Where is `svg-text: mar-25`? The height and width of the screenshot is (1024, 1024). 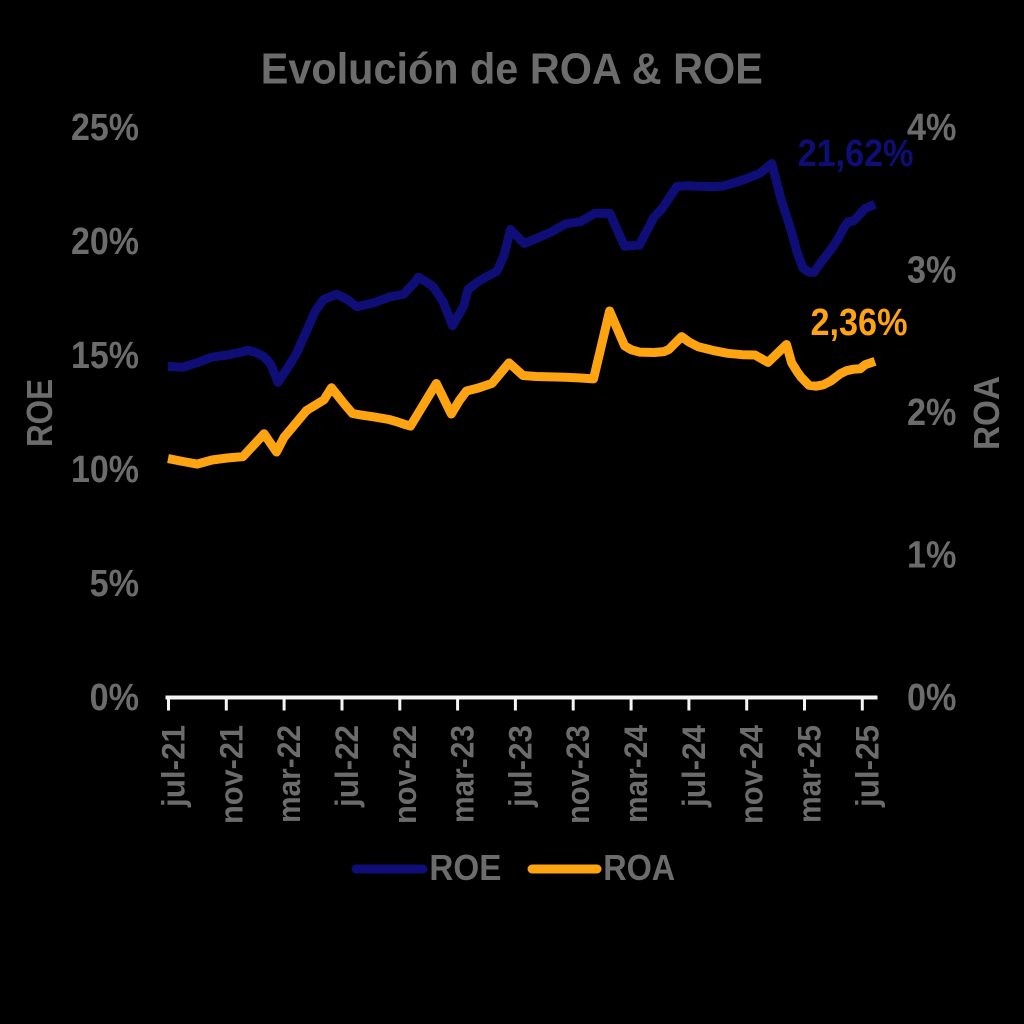
svg-text: mar-25 is located at coordinates (810, 774).